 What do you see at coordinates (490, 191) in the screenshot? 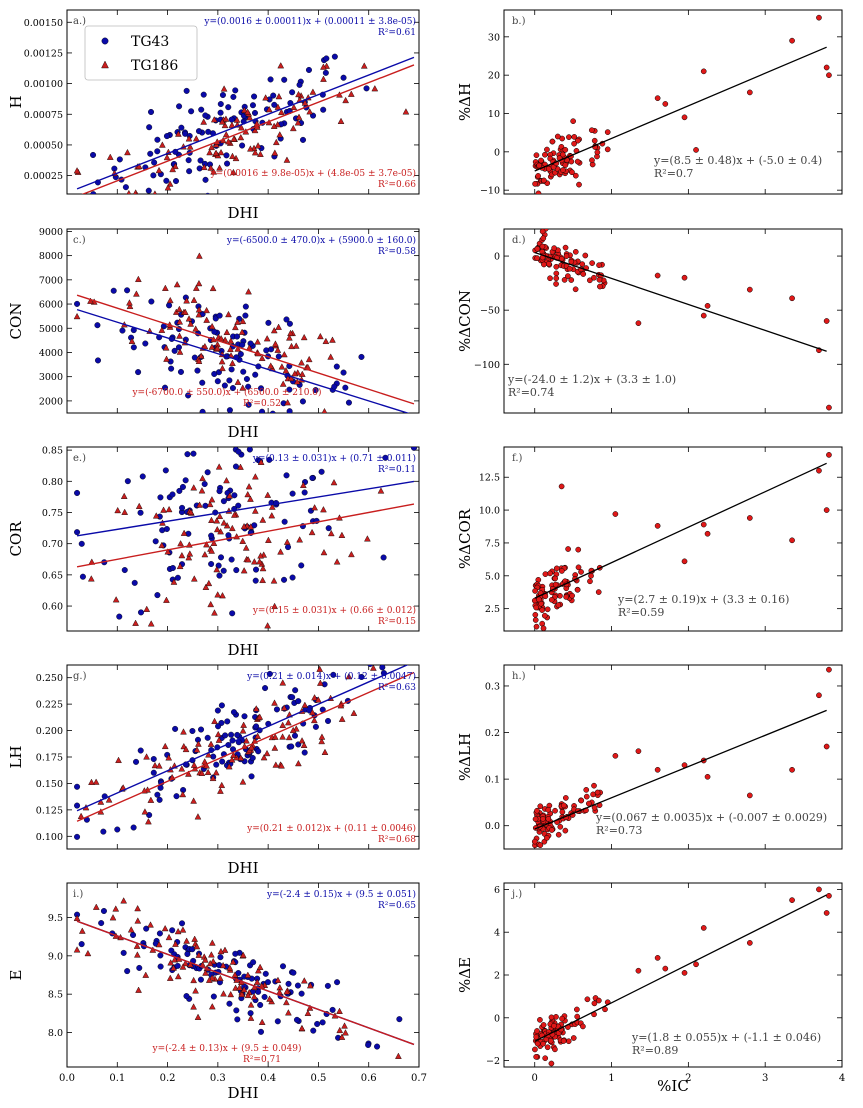
I see `y-tick-label: −10` at bounding box center [490, 191].